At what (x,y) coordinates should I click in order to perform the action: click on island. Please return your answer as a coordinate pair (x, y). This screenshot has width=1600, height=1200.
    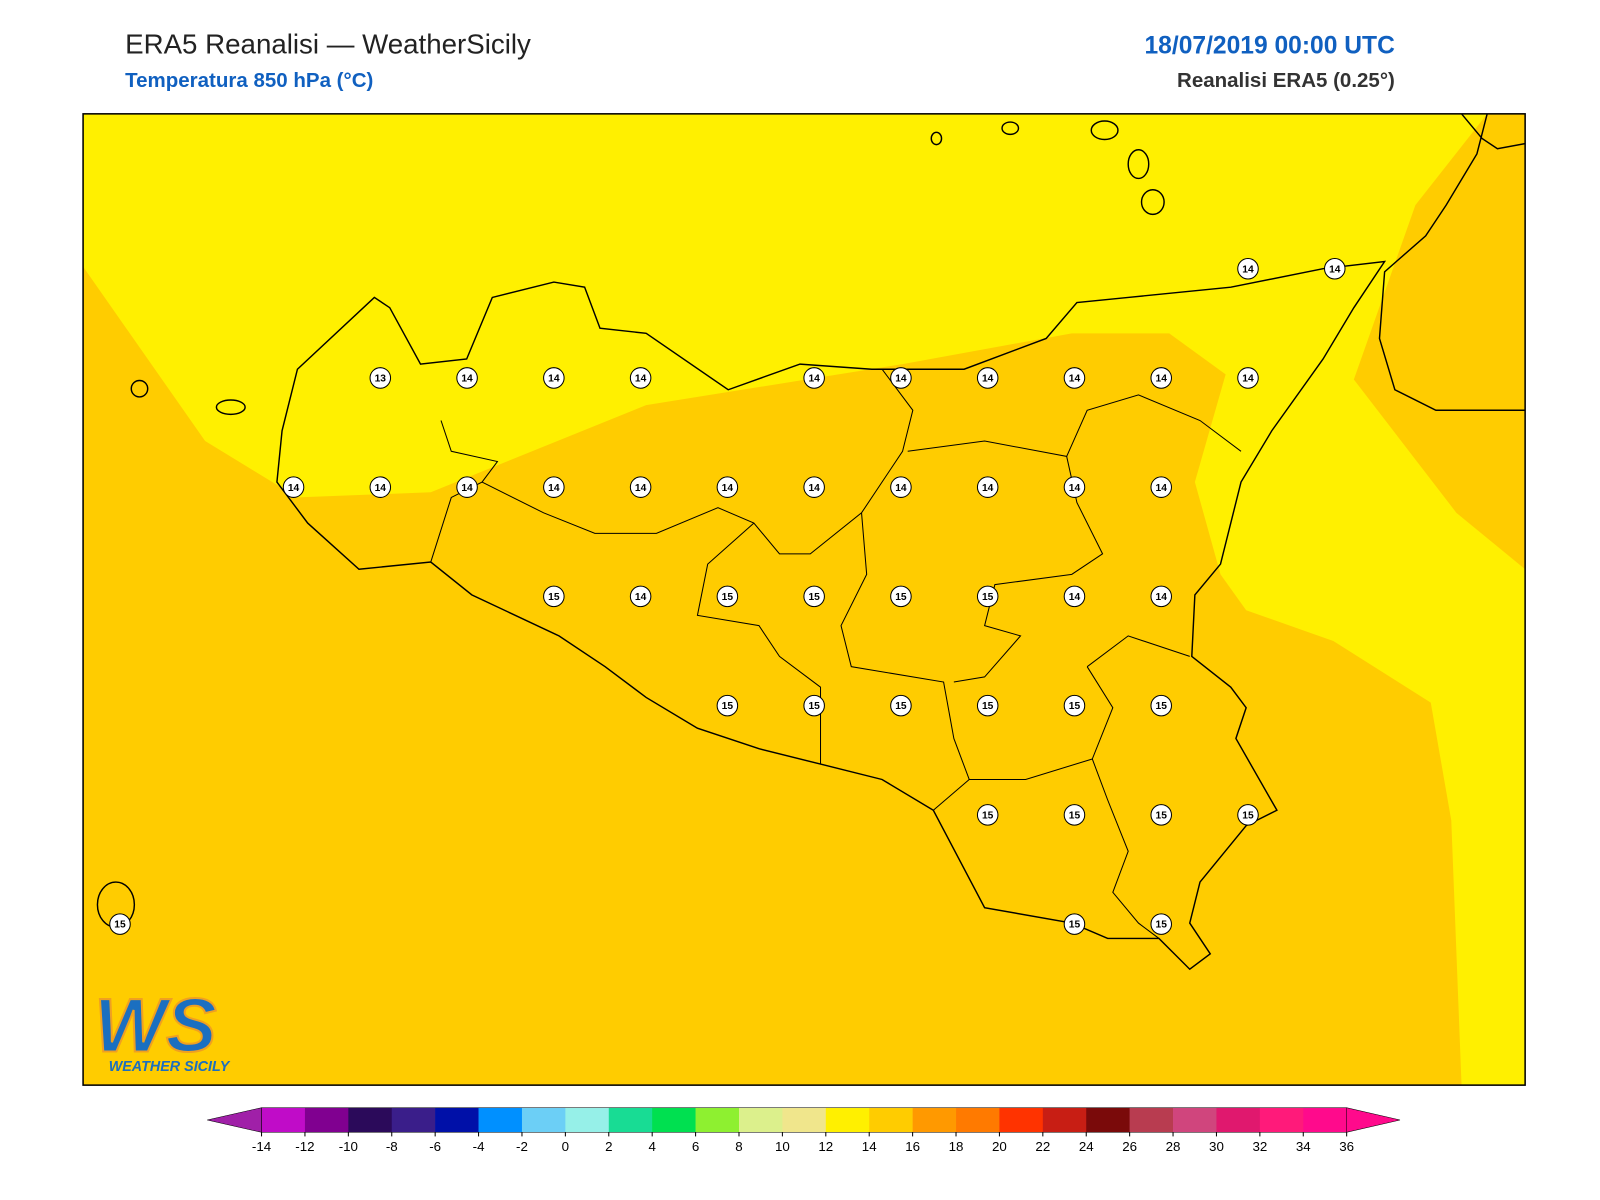
    Looking at the image, I should click on (1104, 130).